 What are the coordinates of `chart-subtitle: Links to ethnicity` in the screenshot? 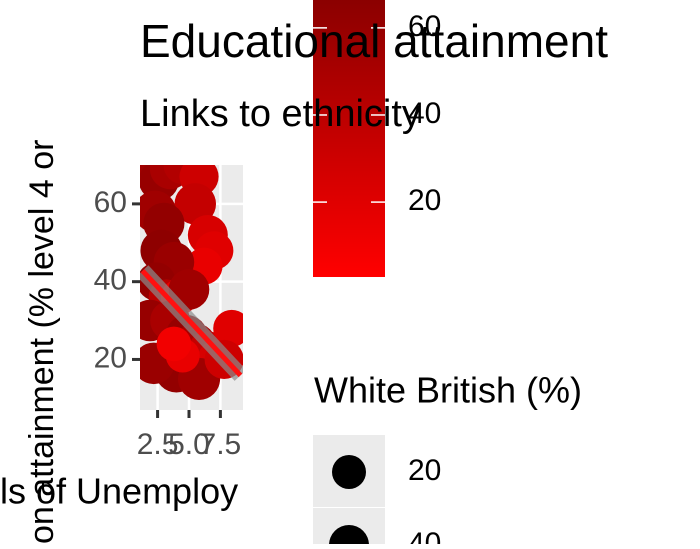 It's located at (280, 114).